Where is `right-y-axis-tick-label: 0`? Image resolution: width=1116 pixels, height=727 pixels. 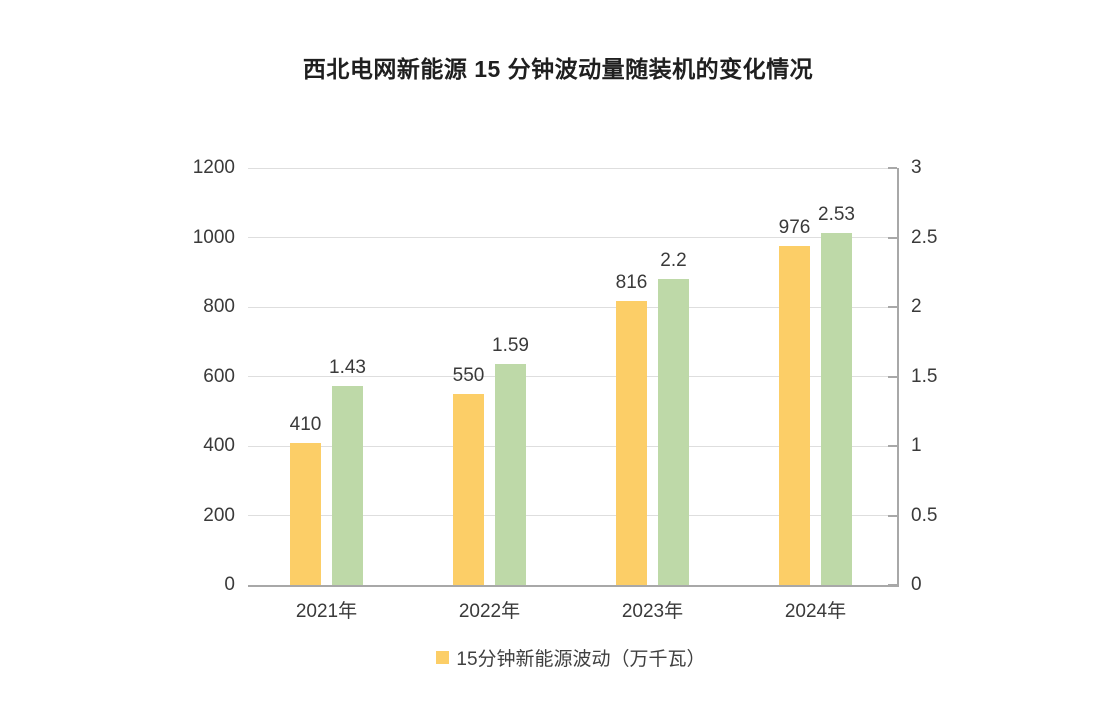
right-y-axis-tick-label: 0 is located at coordinates (916, 584).